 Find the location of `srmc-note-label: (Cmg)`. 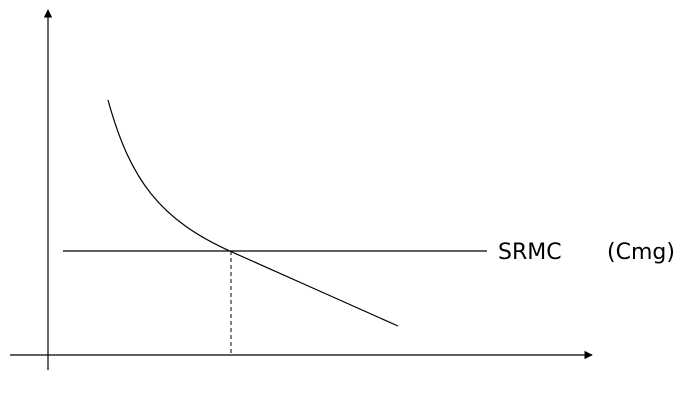

srmc-note-label: (Cmg) is located at coordinates (641, 252).